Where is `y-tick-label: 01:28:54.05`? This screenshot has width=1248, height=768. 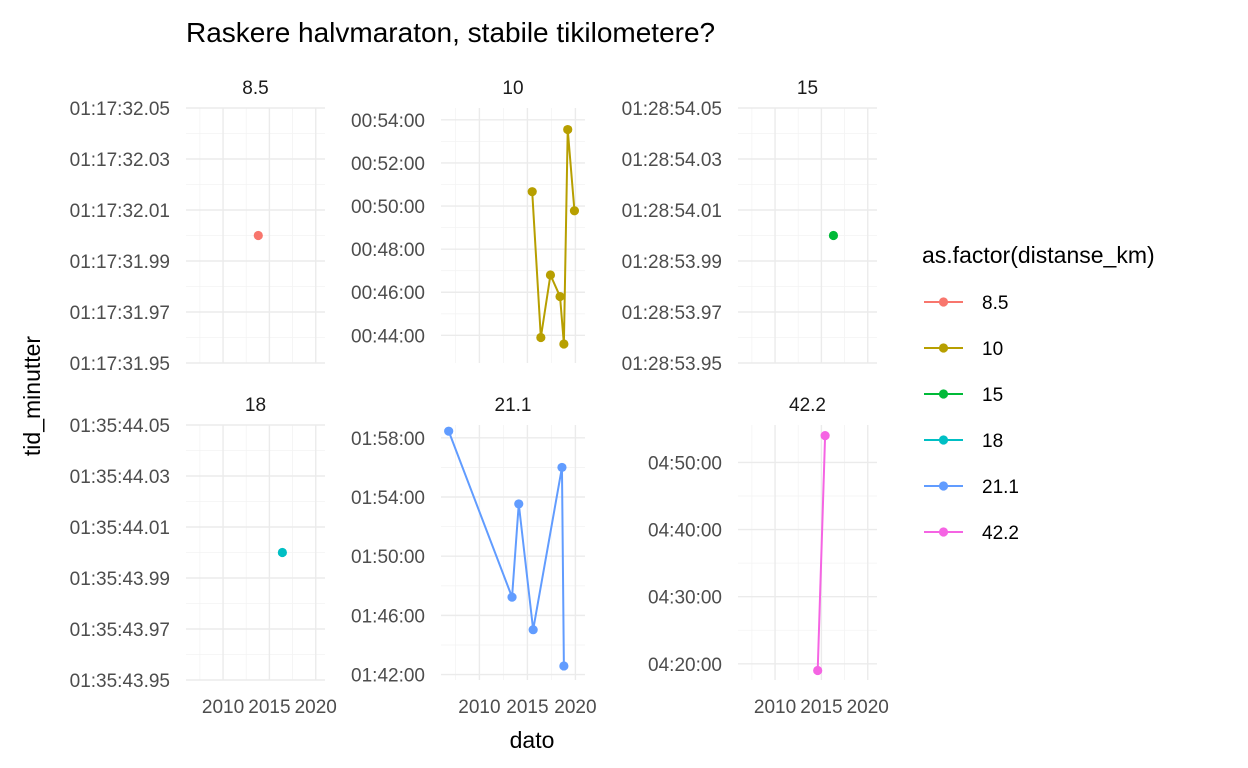 y-tick-label: 01:28:54.05 is located at coordinates (672, 109).